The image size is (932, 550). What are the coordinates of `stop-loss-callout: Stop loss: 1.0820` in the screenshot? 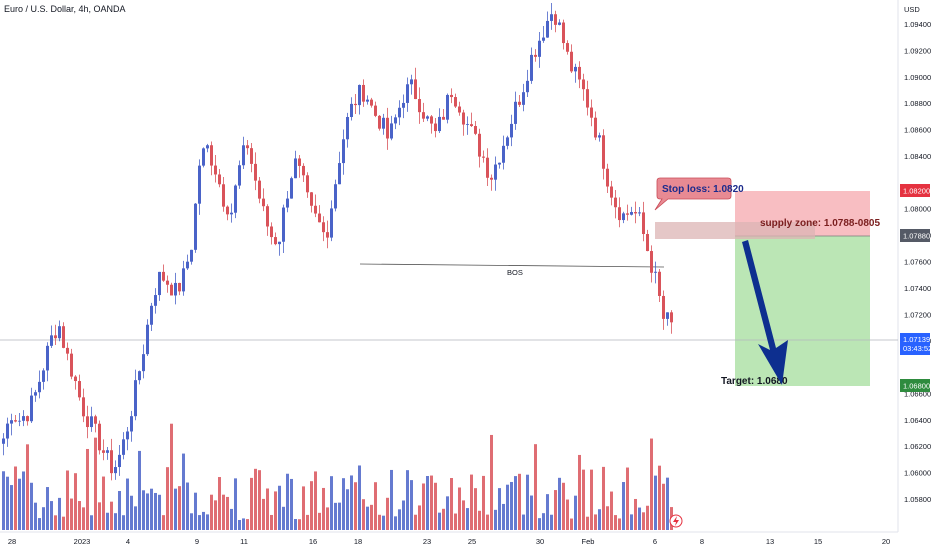 It's located at (699, 194).